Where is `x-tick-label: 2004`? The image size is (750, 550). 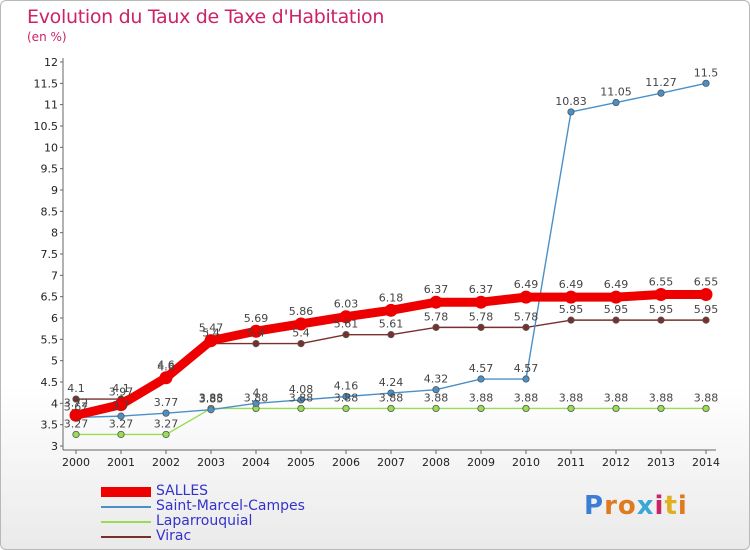 x-tick-label: 2004 is located at coordinates (256, 462).